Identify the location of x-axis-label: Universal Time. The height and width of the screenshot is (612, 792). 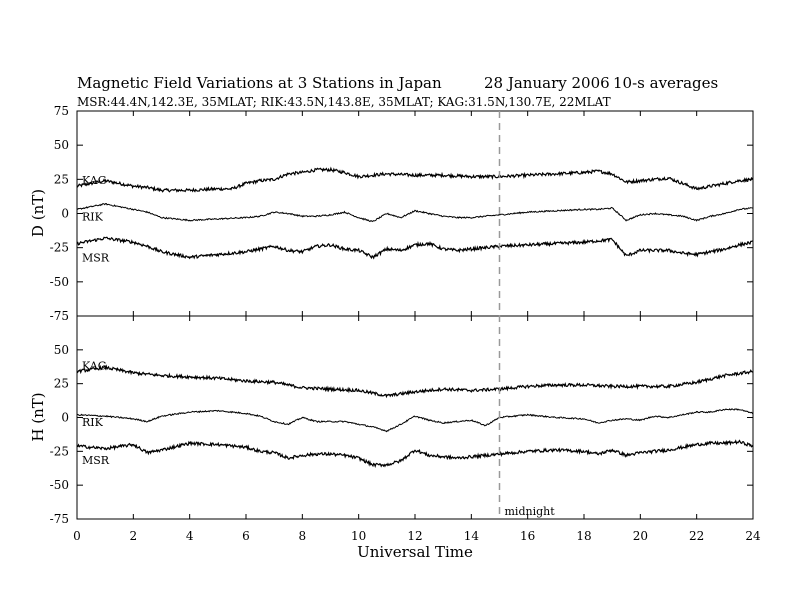
(415, 552).